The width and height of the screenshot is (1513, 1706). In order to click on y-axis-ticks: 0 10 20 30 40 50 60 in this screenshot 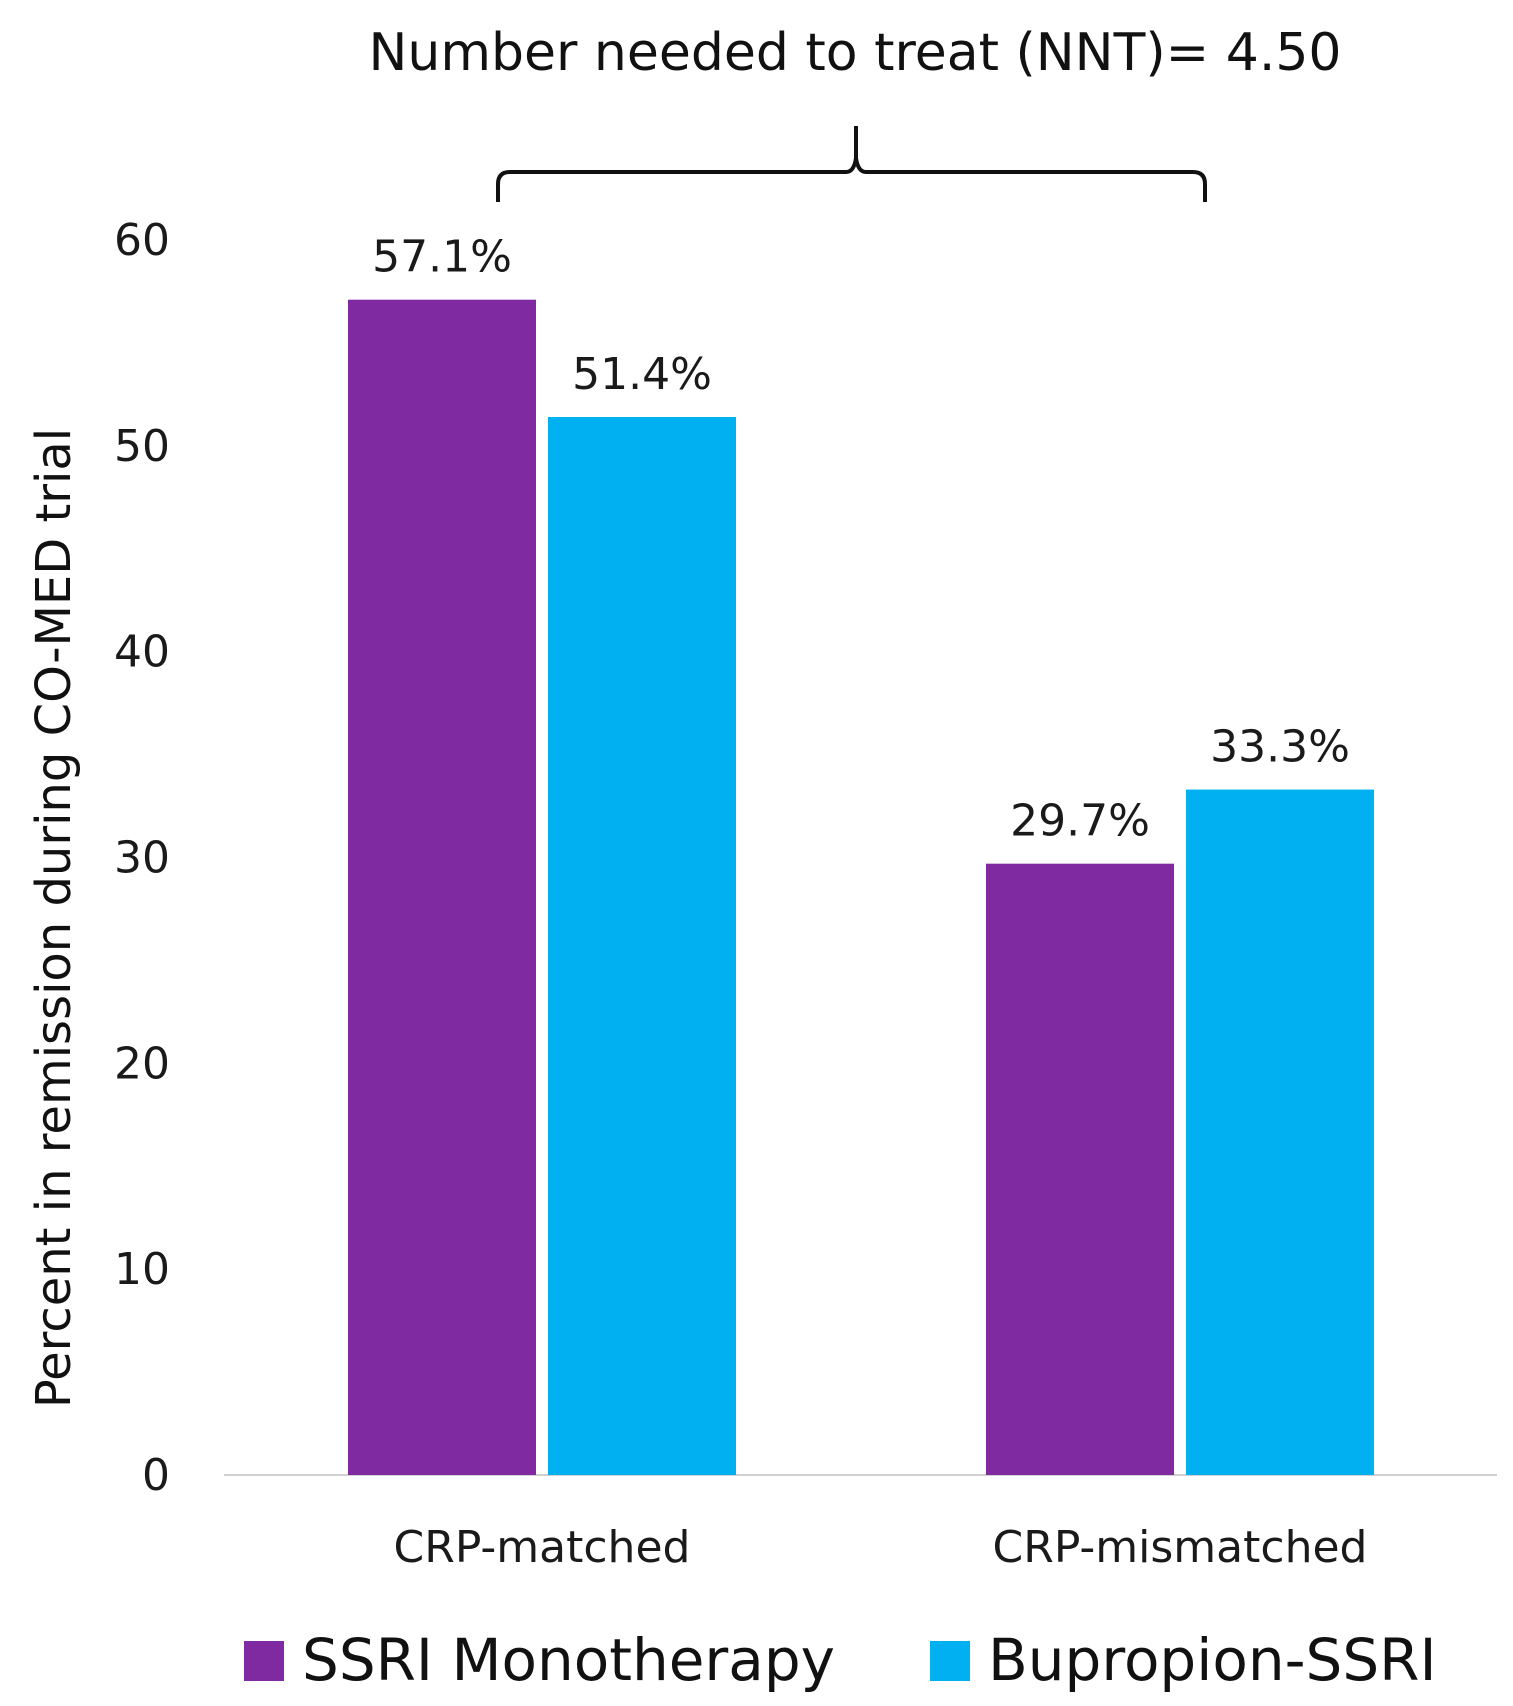, I will do `click(142, 858)`.